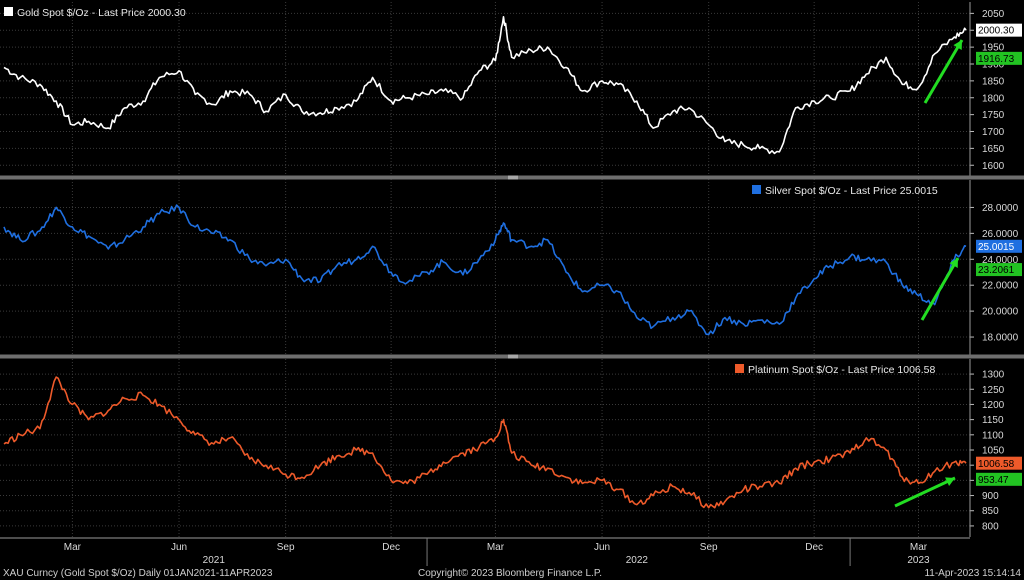  What do you see at coordinates (993, 65) in the screenshot?
I see `y-tick-label: 1900` at bounding box center [993, 65].